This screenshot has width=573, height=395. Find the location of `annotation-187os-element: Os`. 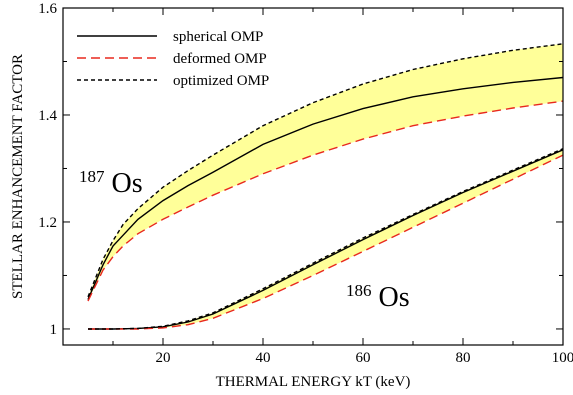

annotation-187os-element: Os is located at coordinates (127, 183).